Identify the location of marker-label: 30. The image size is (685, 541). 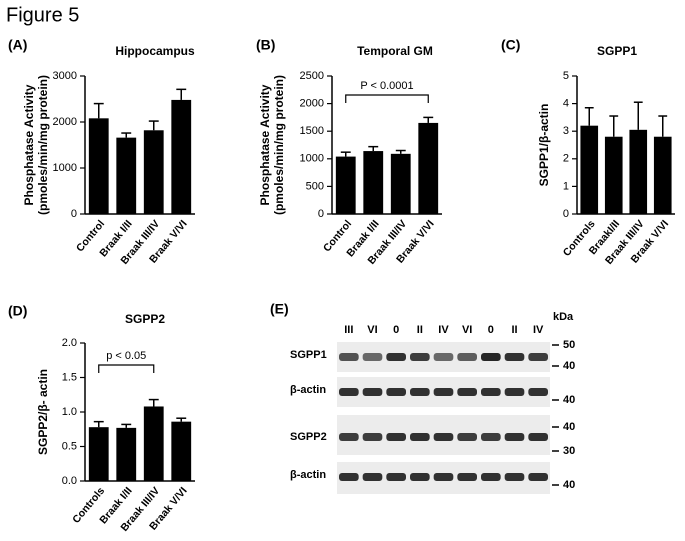
(569, 451).